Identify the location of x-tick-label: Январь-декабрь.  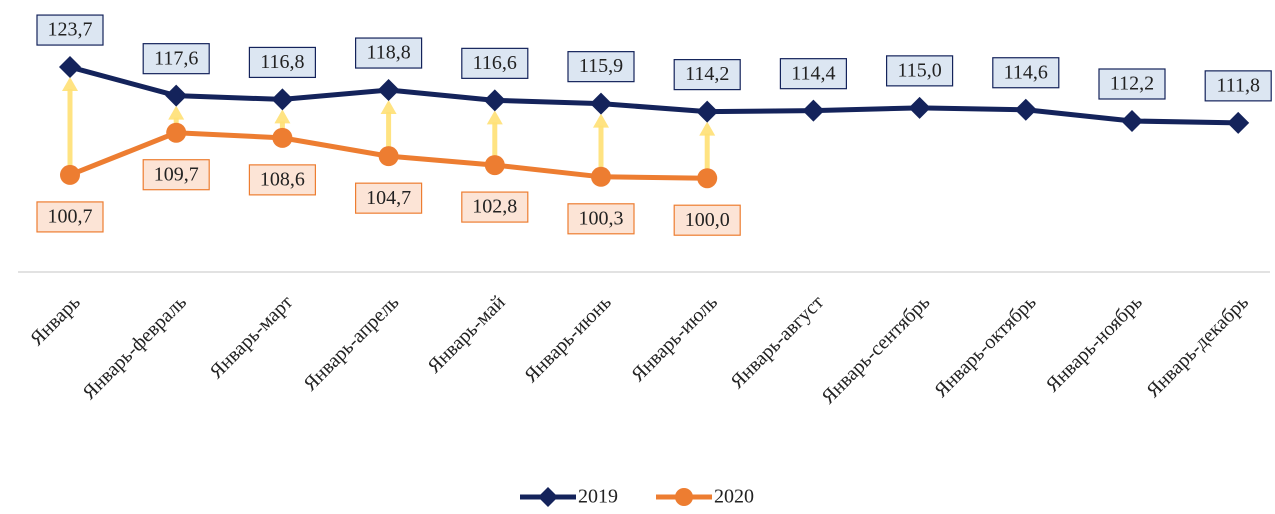
(1197, 346).